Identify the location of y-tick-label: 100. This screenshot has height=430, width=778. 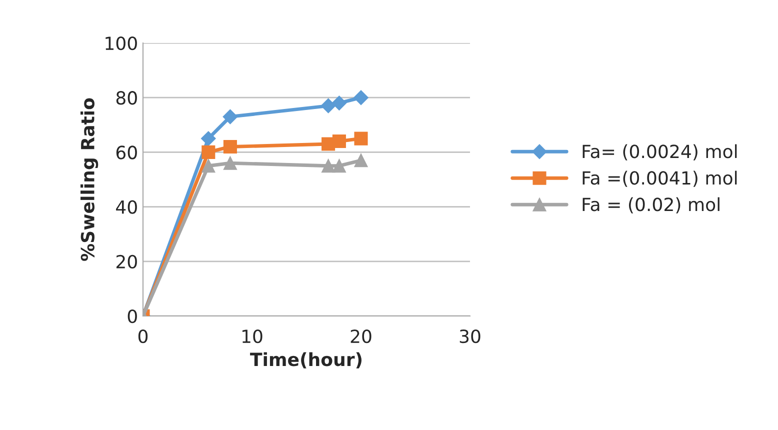
(121, 43).